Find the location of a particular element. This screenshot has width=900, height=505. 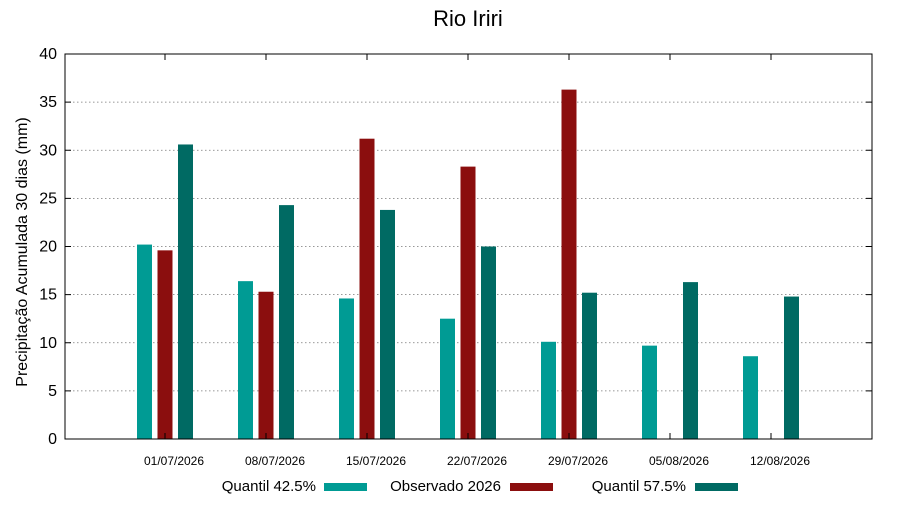

y-tick-label: 0 is located at coordinates (52, 439).